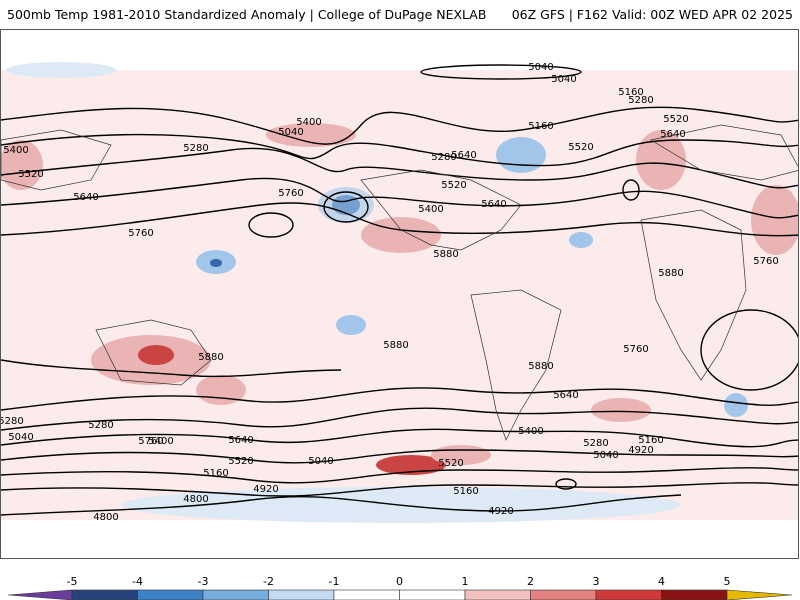  I want to click on eurasia-outline, so click(724, 152).